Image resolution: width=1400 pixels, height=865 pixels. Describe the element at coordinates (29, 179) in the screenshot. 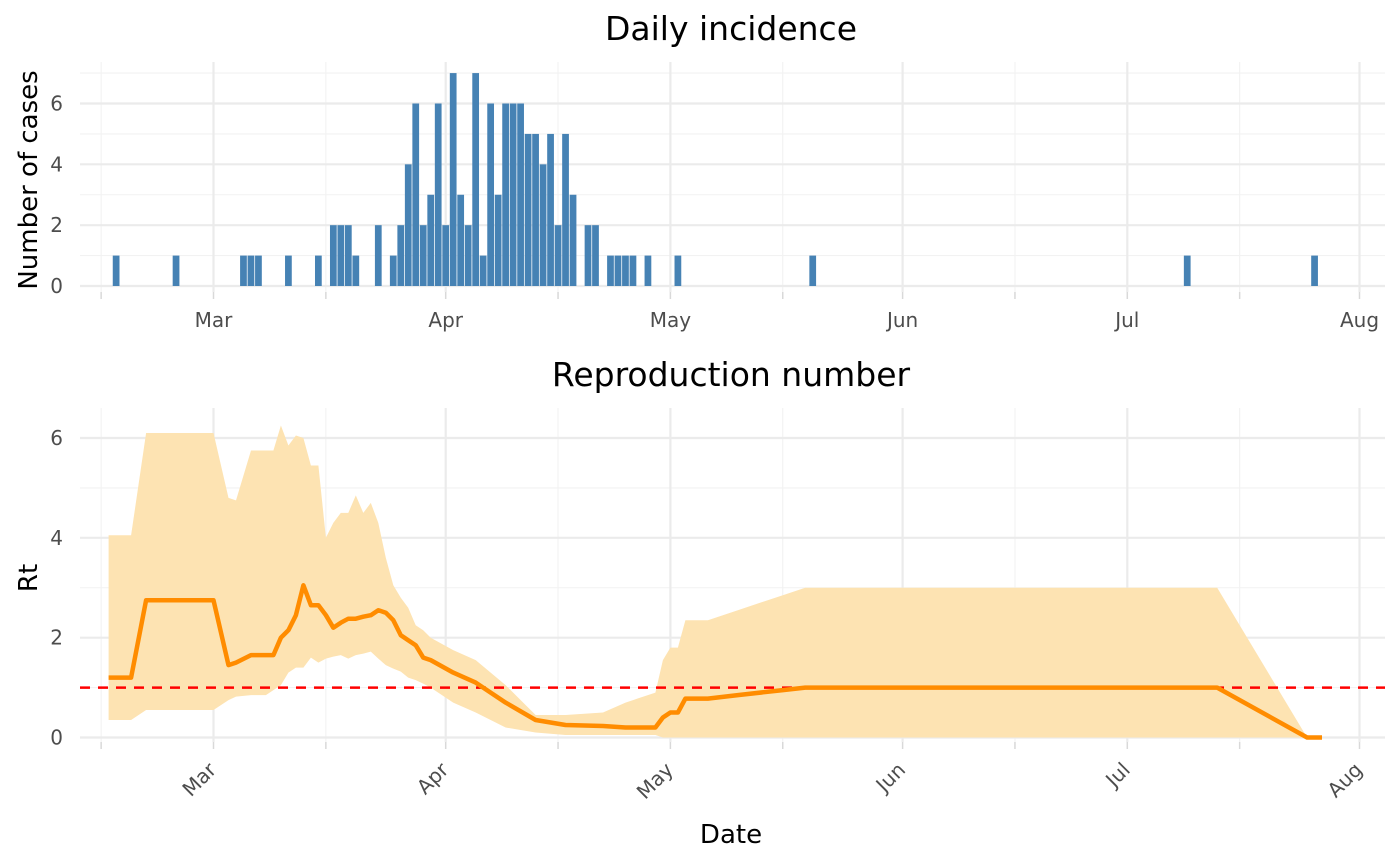

I see `incidence-y-axis-title: Number of cases` at that location.